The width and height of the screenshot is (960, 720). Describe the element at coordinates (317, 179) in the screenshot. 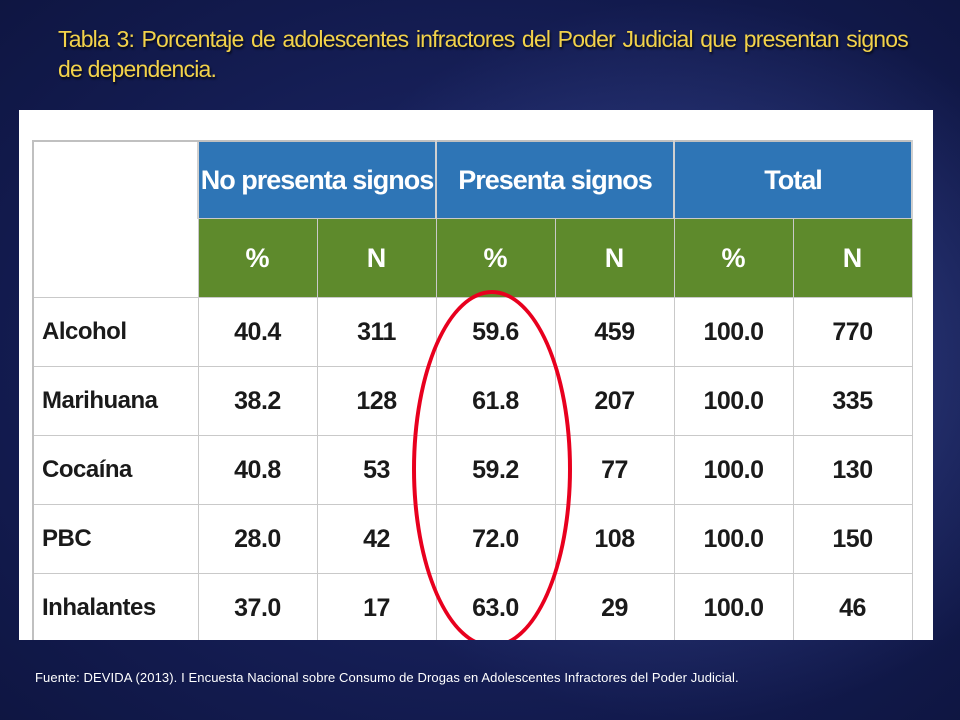

I see `group-header-no-signs: No presenta signos` at that location.